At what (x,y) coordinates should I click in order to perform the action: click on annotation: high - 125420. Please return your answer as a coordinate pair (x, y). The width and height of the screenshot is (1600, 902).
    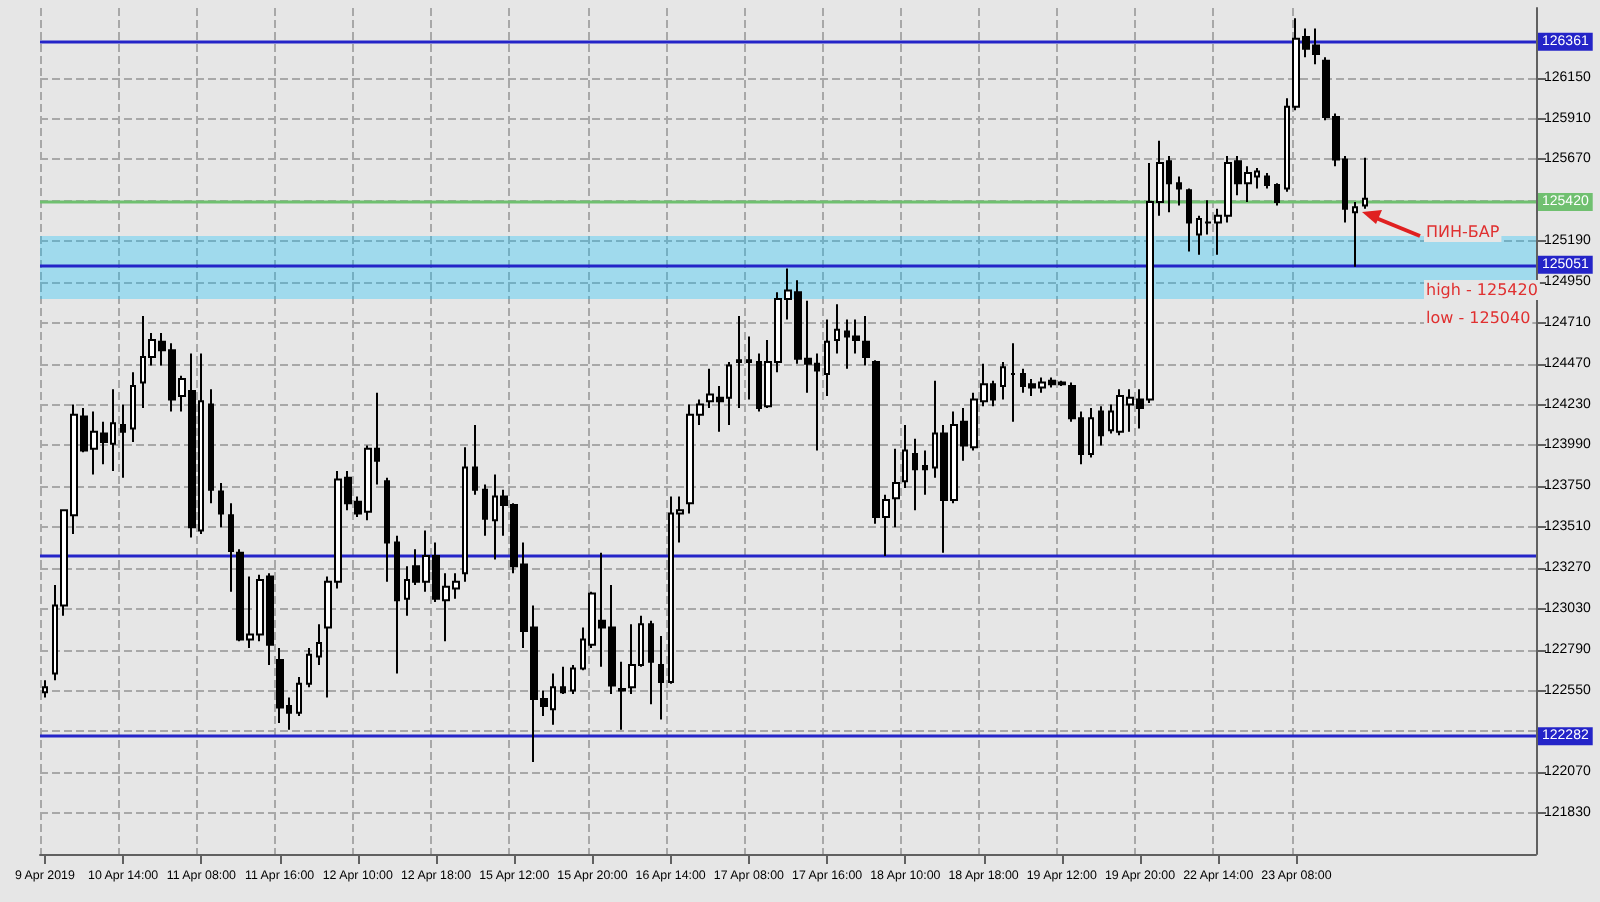
    Looking at the image, I should click on (1482, 290).